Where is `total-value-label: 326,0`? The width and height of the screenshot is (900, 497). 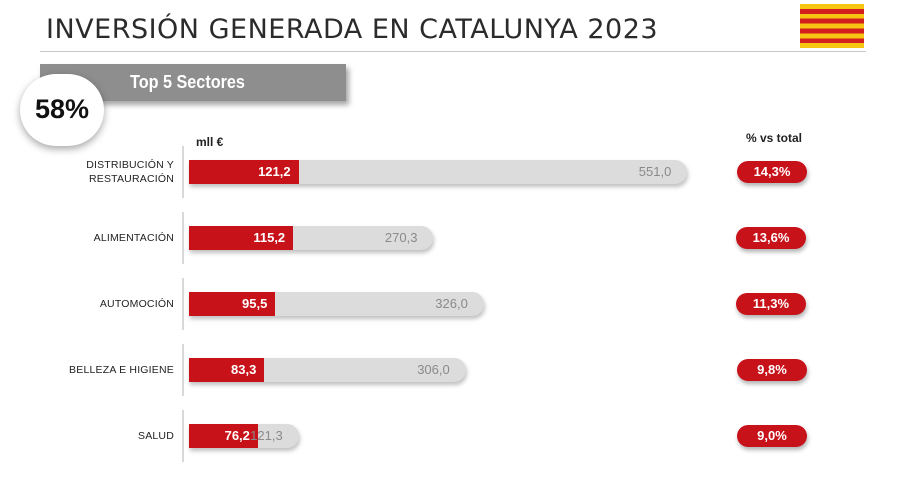 total-value-label: 326,0 is located at coordinates (451, 303).